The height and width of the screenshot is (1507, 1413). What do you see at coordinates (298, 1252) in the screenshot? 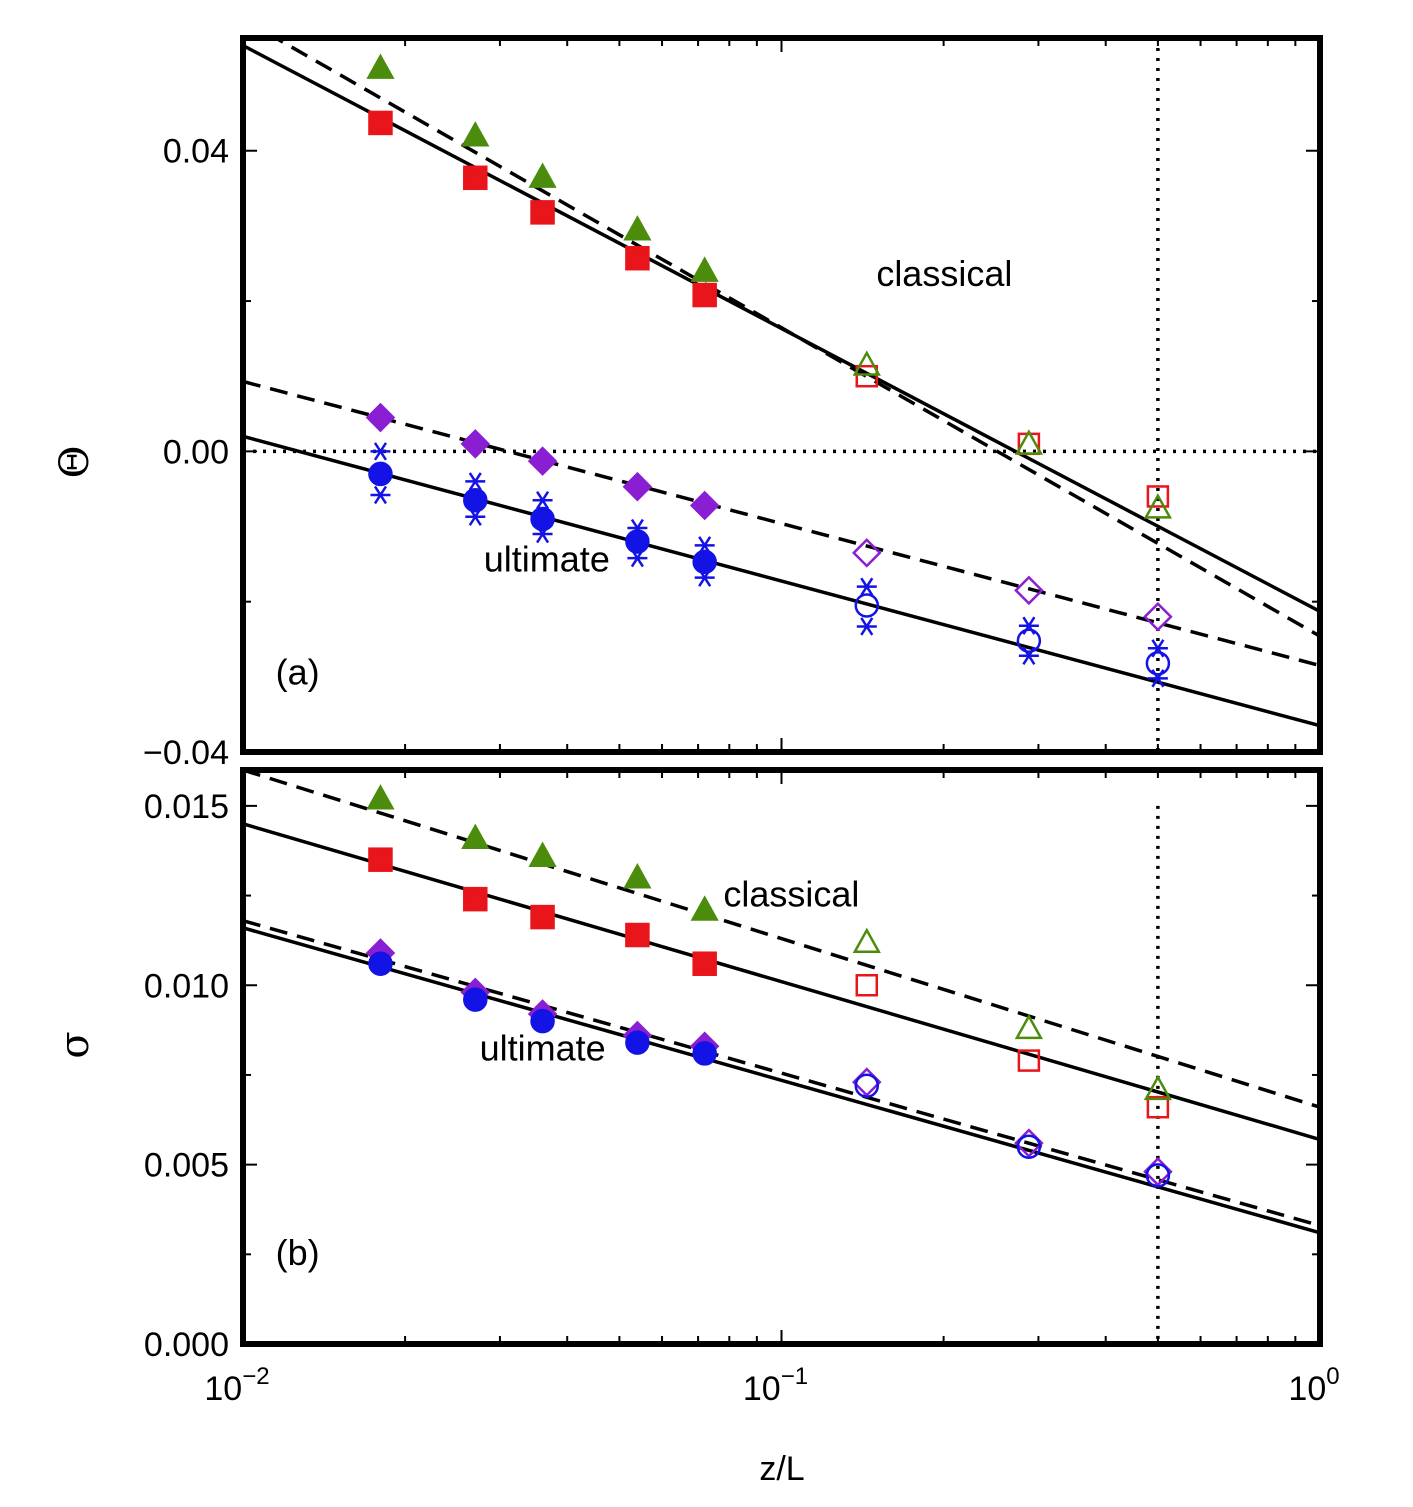
I see `annotation-b: (b)` at bounding box center [298, 1252].